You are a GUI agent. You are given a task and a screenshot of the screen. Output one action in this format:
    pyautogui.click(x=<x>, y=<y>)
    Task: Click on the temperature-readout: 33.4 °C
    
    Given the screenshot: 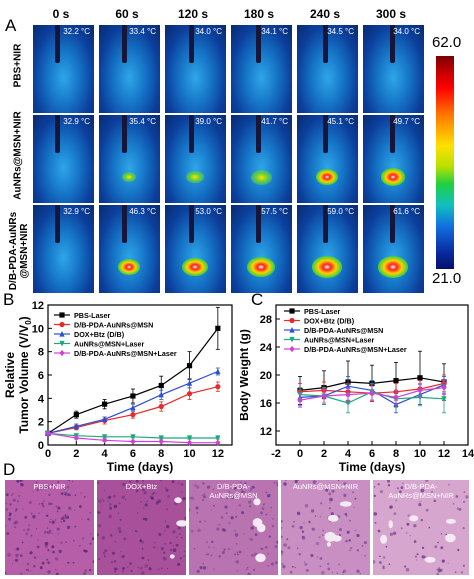 What is the action you would take?
    pyautogui.click(x=142, y=31)
    